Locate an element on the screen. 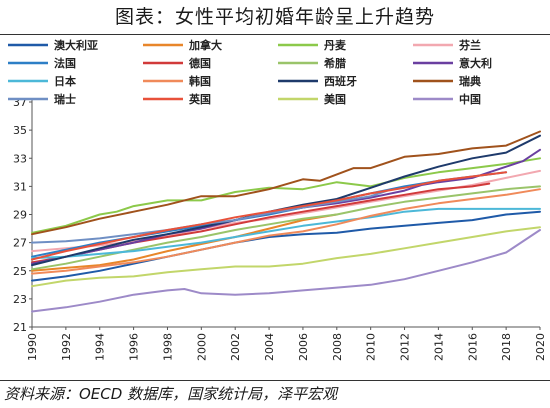 The height and width of the screenshot is (408, 550). x-tick-label: 1996 is located at coordinates (134, 347).